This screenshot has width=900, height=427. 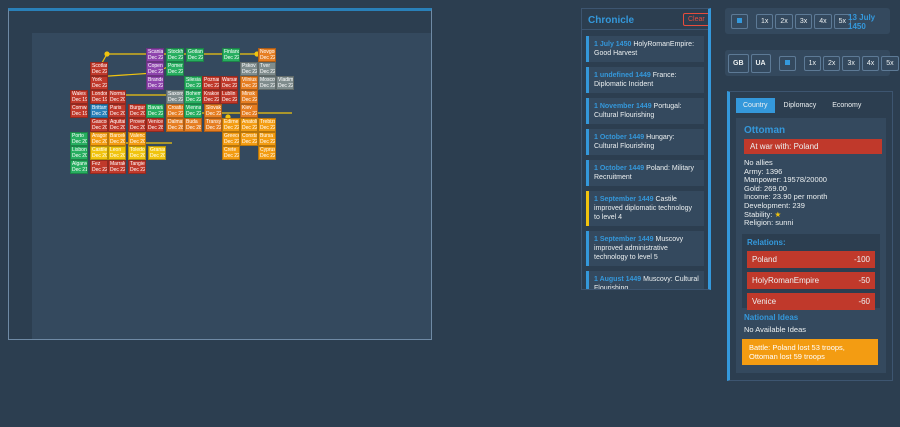 I want to click on province: BohemiaDec 22, so click(x=193, y=97).